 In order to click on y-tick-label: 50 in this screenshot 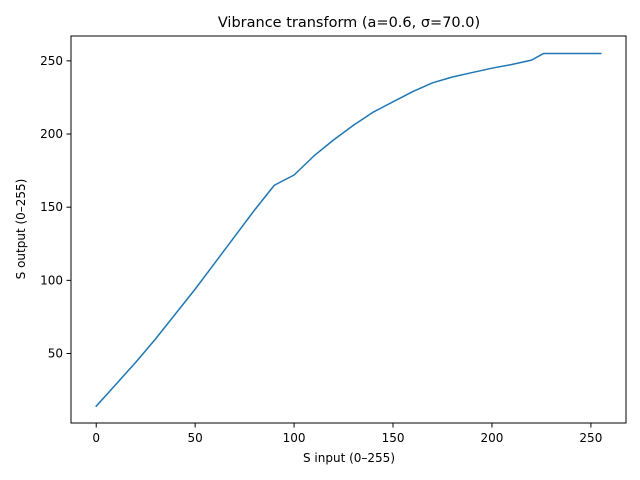, I will do `click(55, 354)`.